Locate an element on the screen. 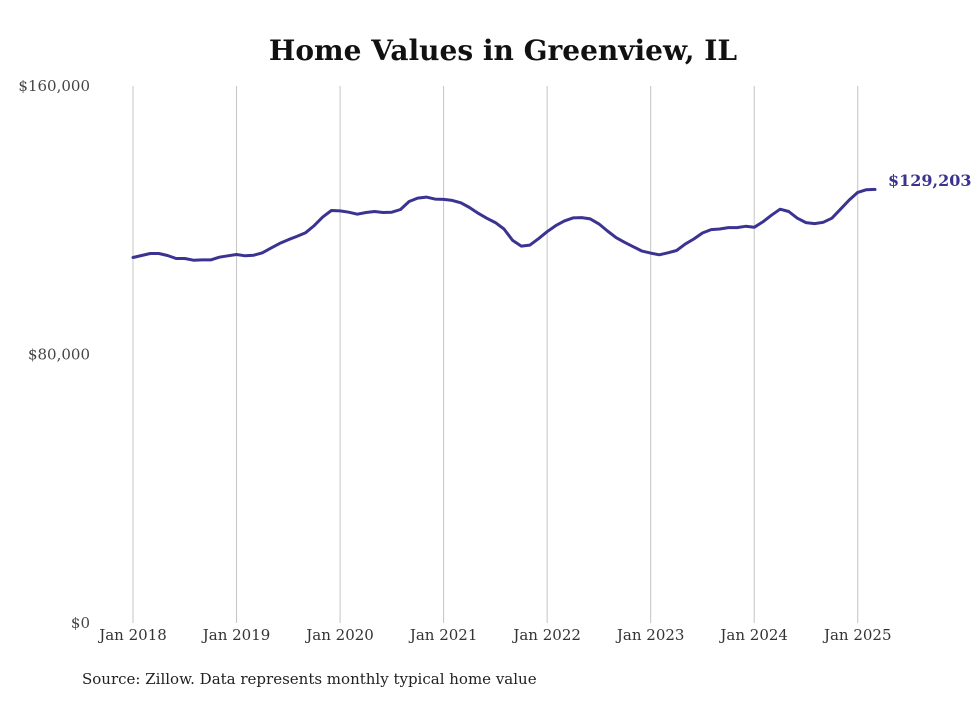 The width and height of the screenshot is (980, 704). y-tick-label: $80,000 is located at coordinates (59, 355).